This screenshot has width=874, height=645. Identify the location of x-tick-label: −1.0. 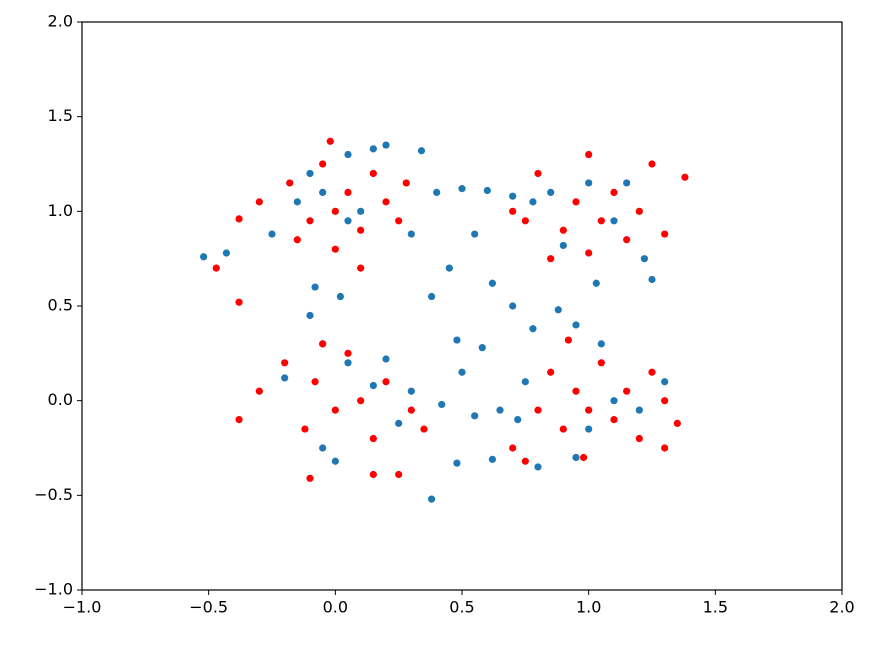
(82, 607).